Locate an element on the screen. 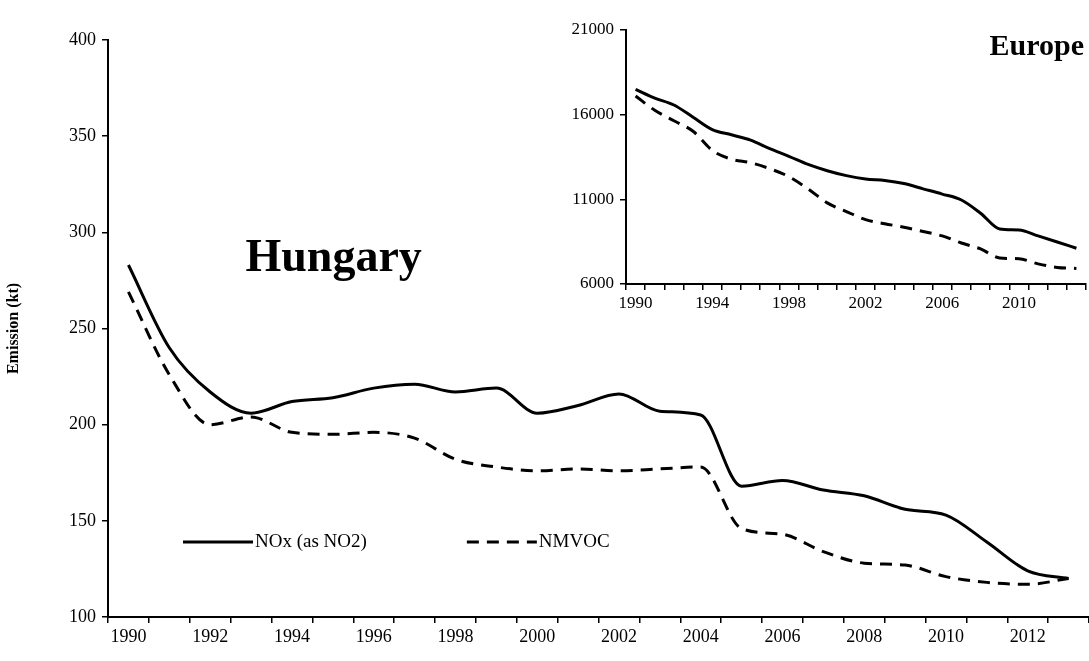  y-axis-title: Emission (kt) is located at coordinates (12, 328).